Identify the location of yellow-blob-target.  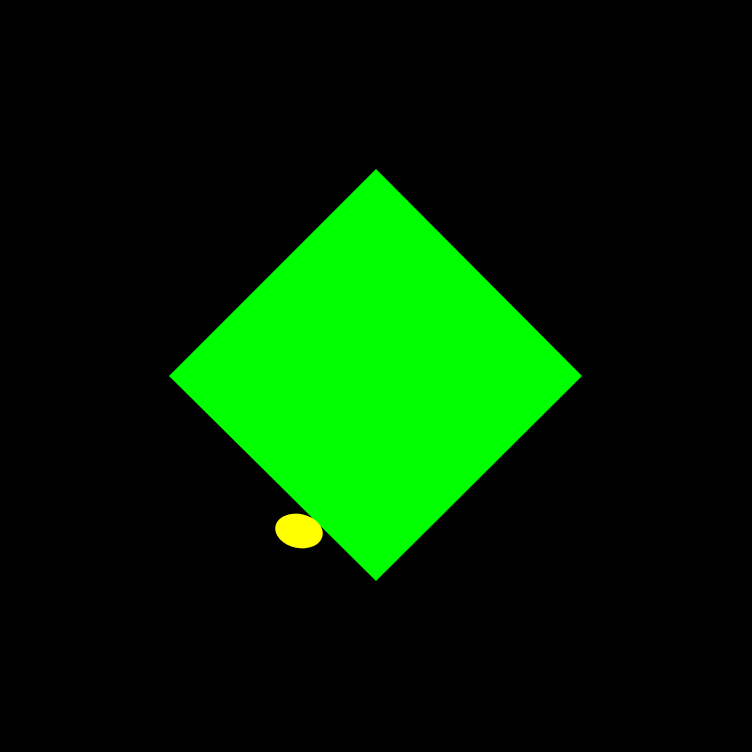
(299, 530).